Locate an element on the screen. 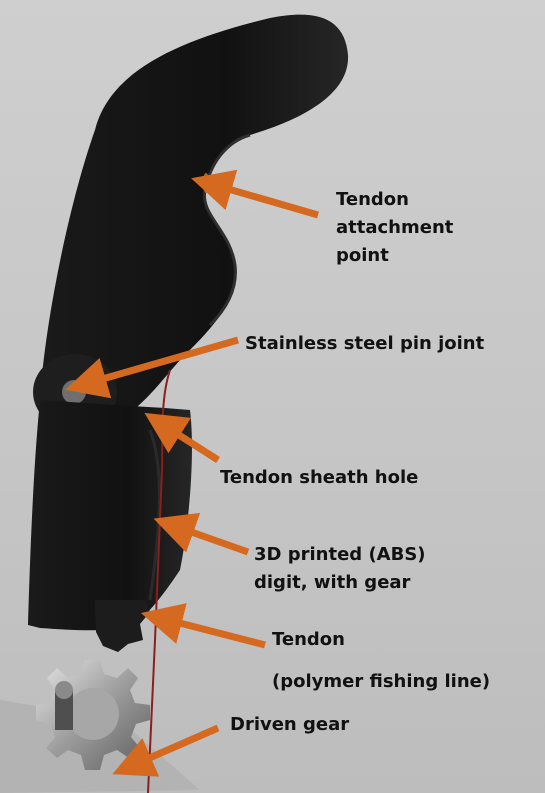 The height and width of the screenshot is (793, 545). label-tendon-attachment-line-2: attachment is located at coordinates (395, 227).